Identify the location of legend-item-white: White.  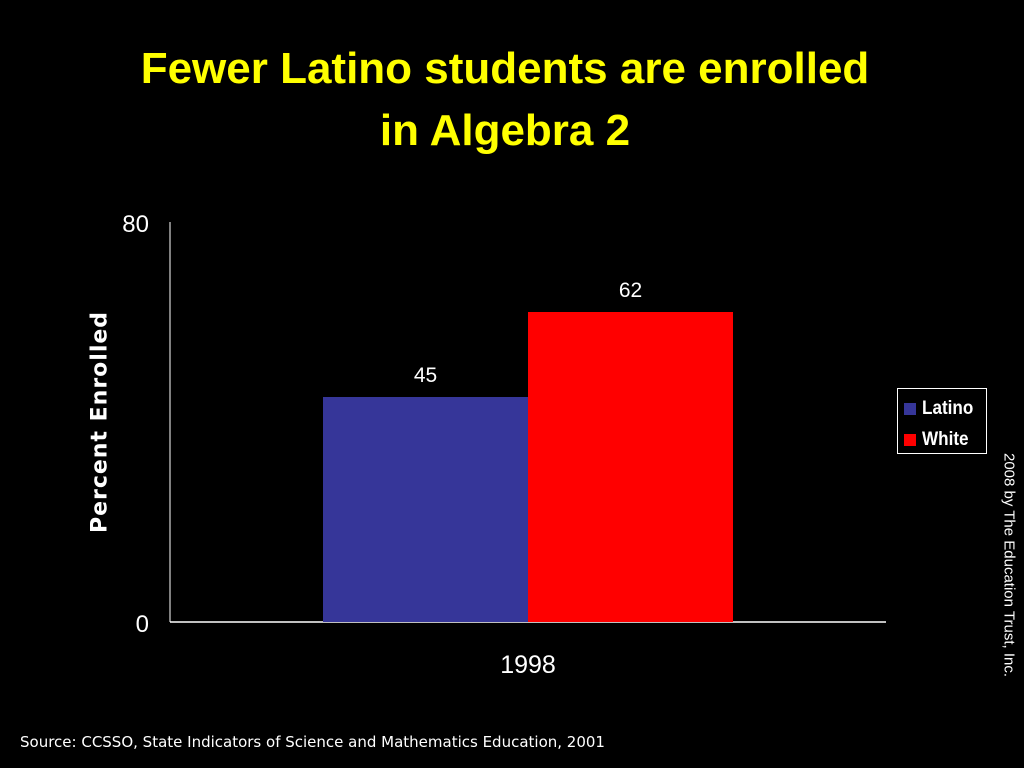
(939, 440).